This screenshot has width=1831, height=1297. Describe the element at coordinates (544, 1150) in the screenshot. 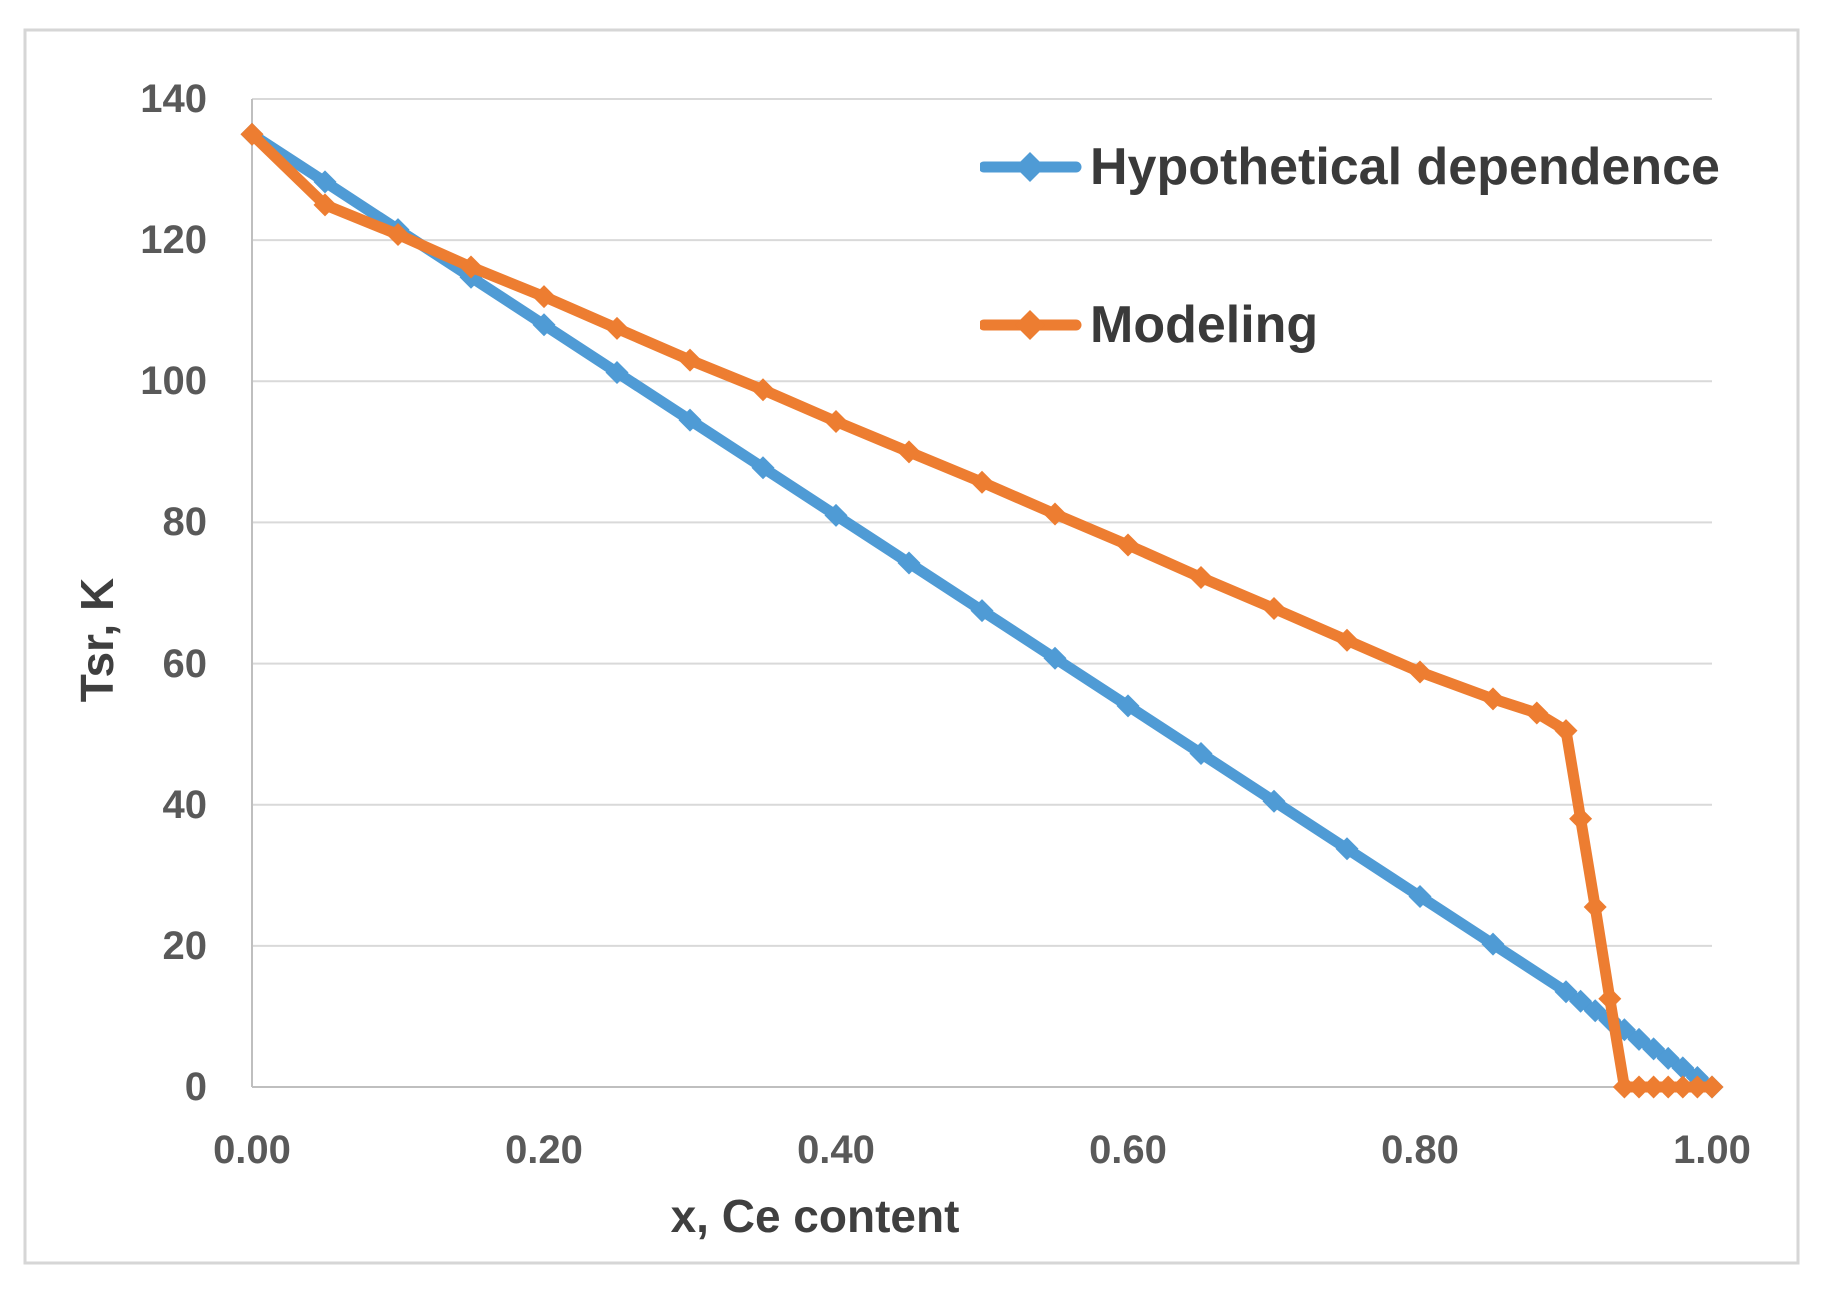

I see `x-tick-label: 0.20` at that location.